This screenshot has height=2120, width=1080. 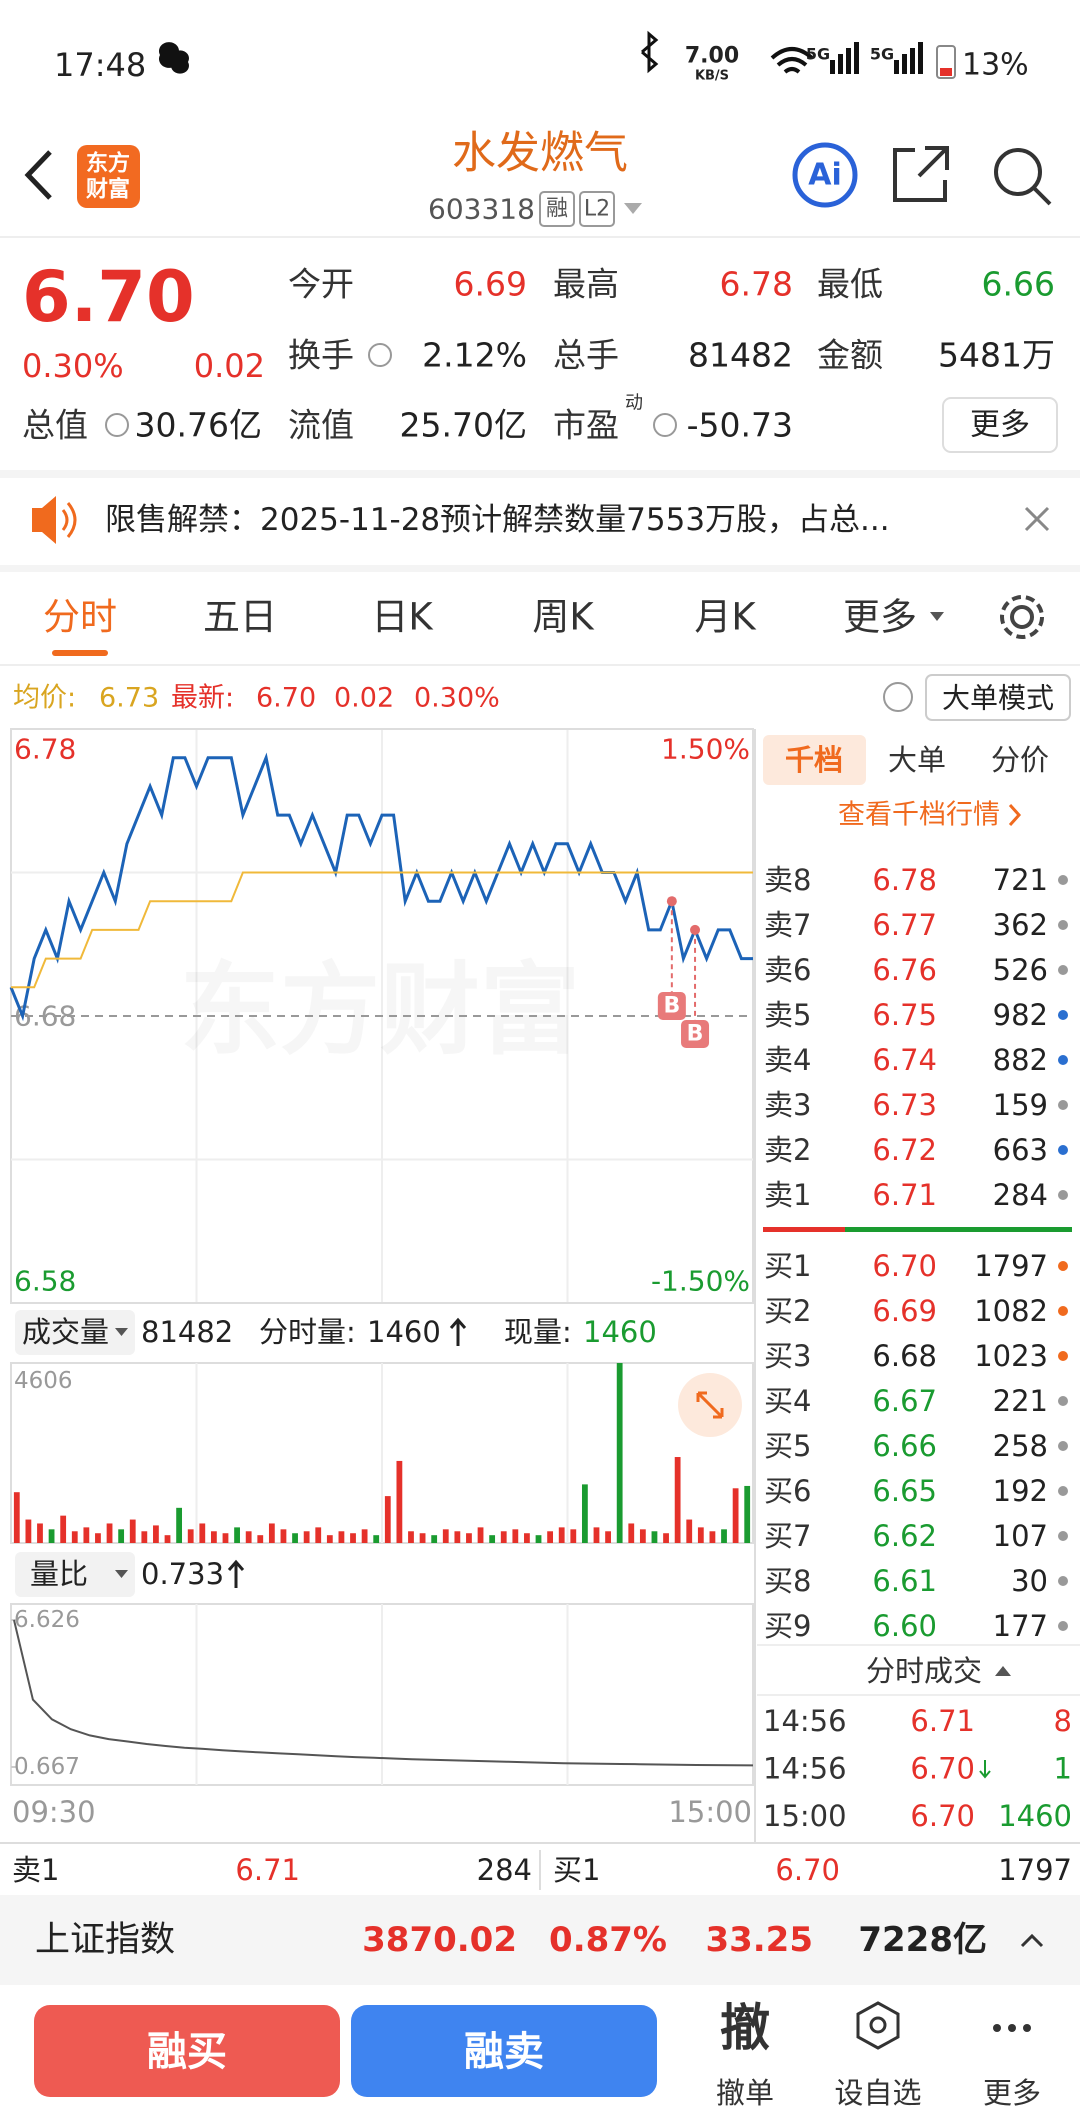 I want to click on tab: 五日, so click(x=240, y=617).